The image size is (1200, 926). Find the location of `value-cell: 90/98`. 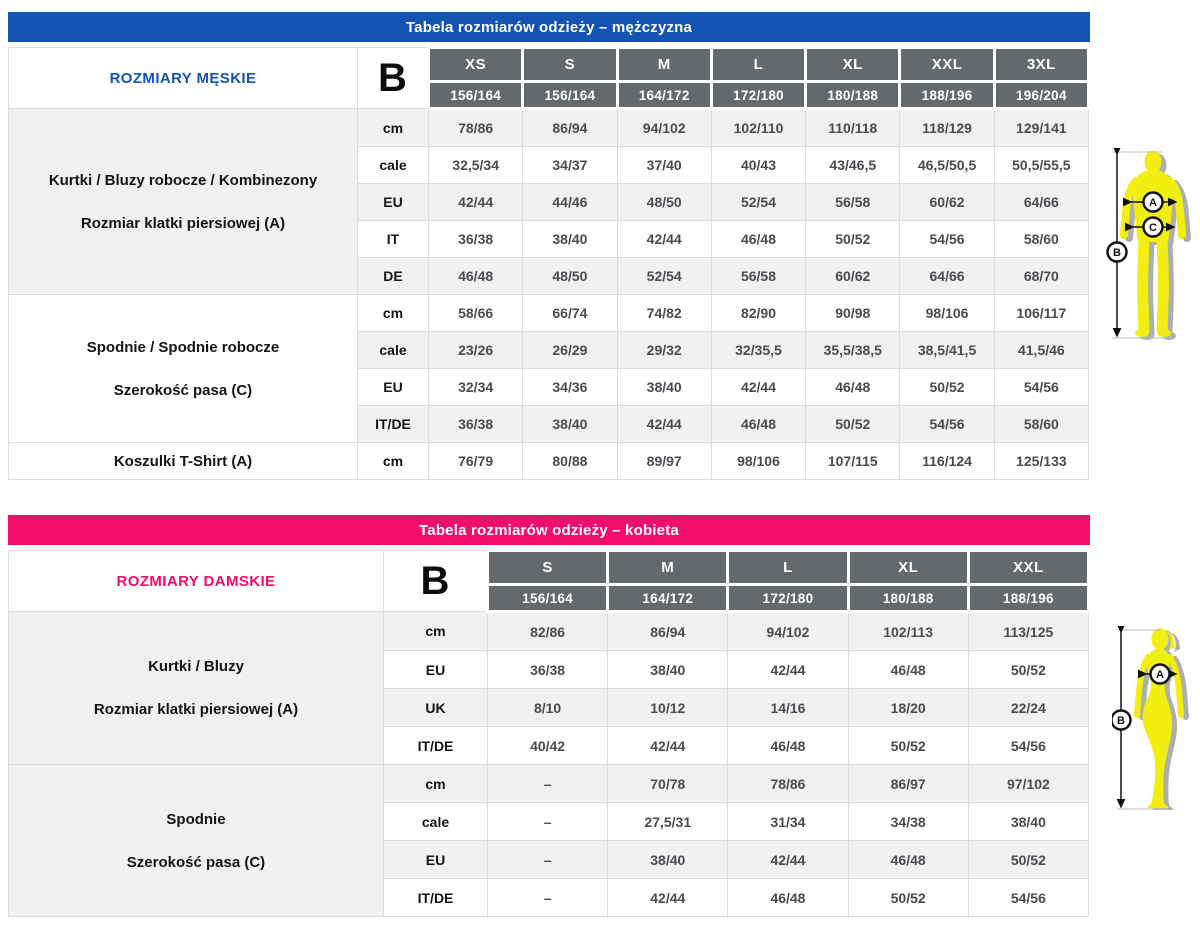

value-cell: 90/98 is located at coordinates (853, 313).